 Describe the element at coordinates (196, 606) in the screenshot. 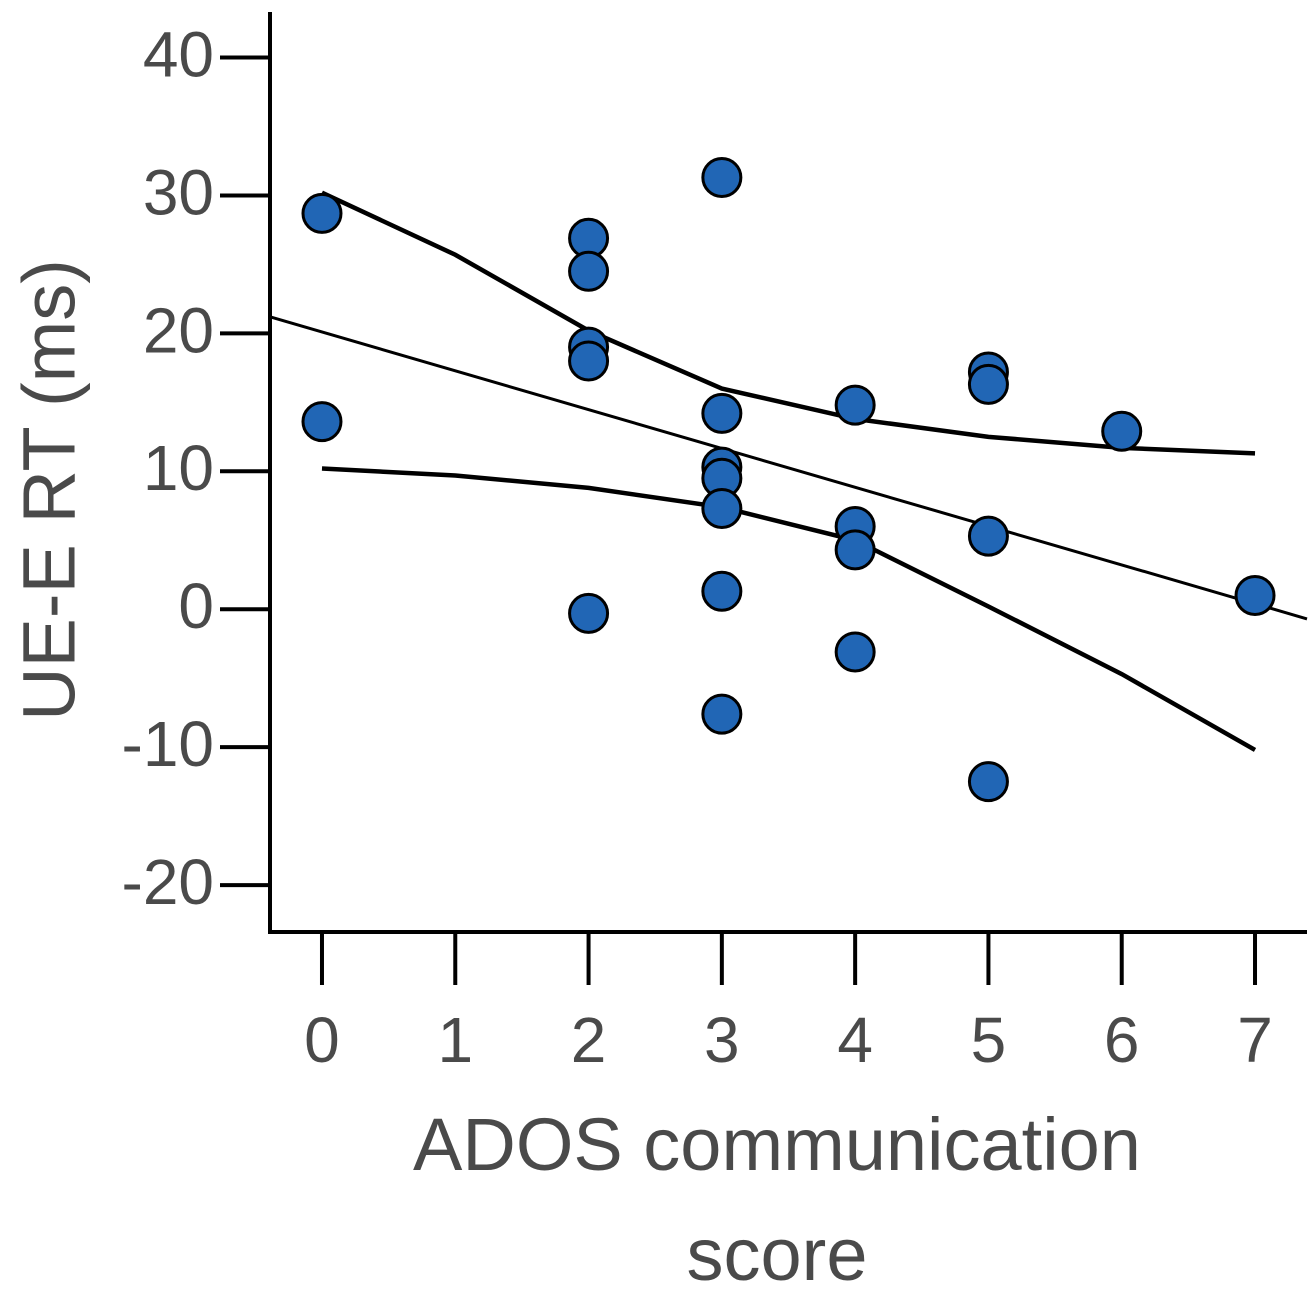

I see `y-tick-label: 0` at that location.